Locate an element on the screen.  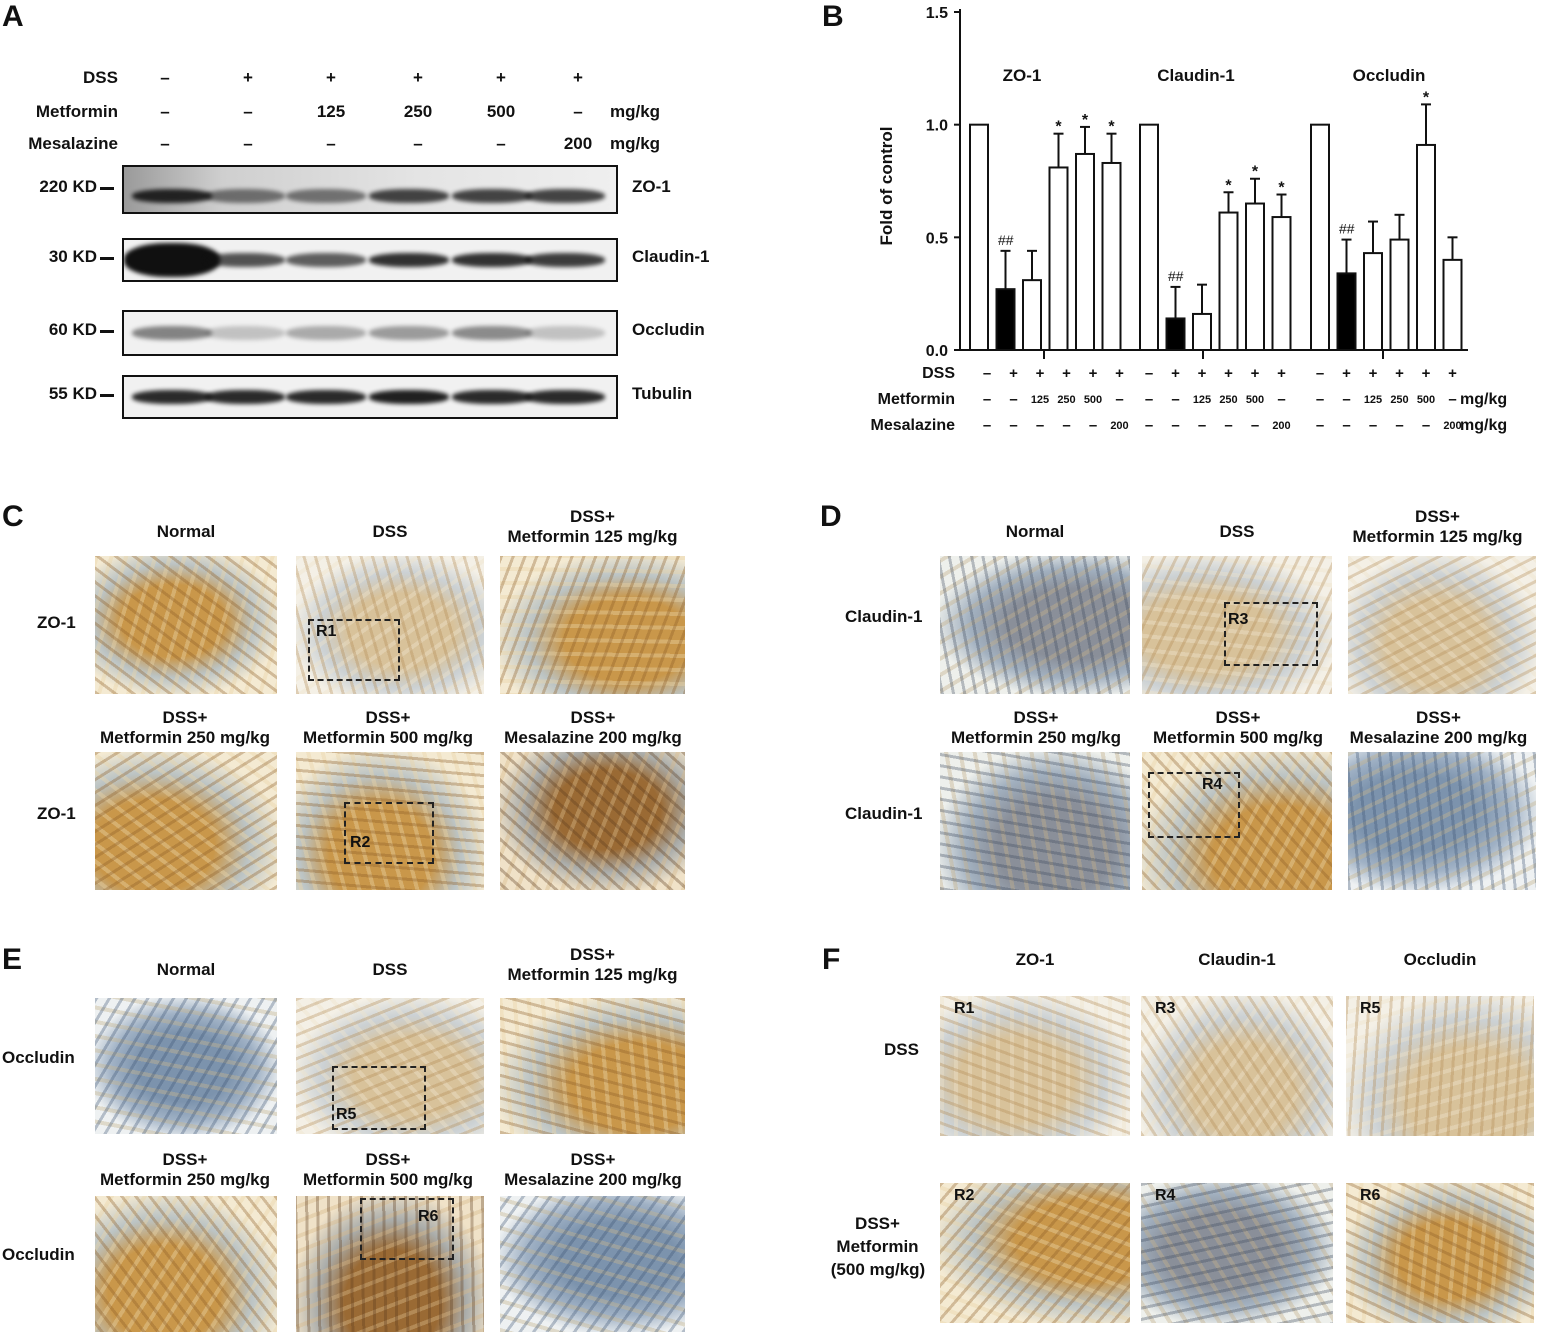
molecular-weight-label: 60 KD is located at coordinates (72, 329).